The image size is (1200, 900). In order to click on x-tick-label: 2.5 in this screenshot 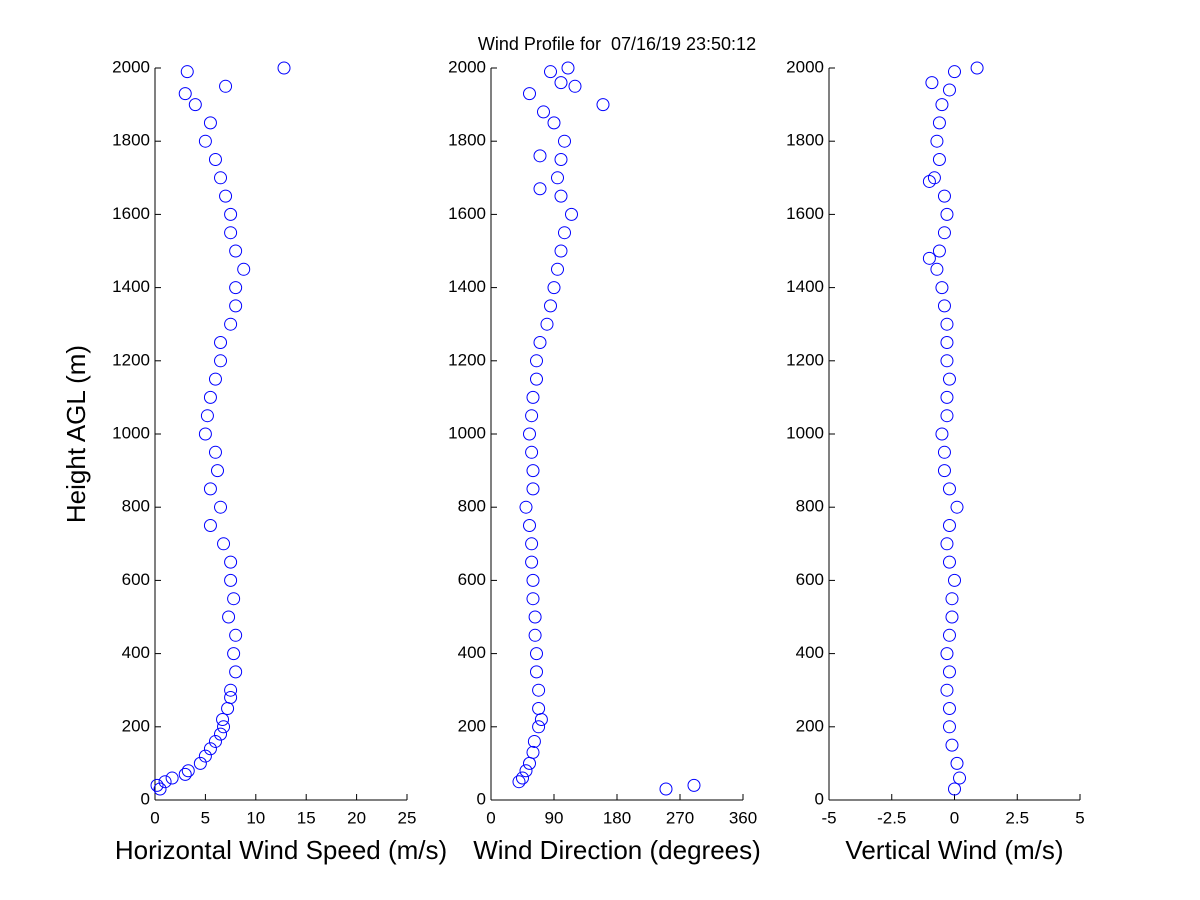, I will do `click(1017, 817)`.